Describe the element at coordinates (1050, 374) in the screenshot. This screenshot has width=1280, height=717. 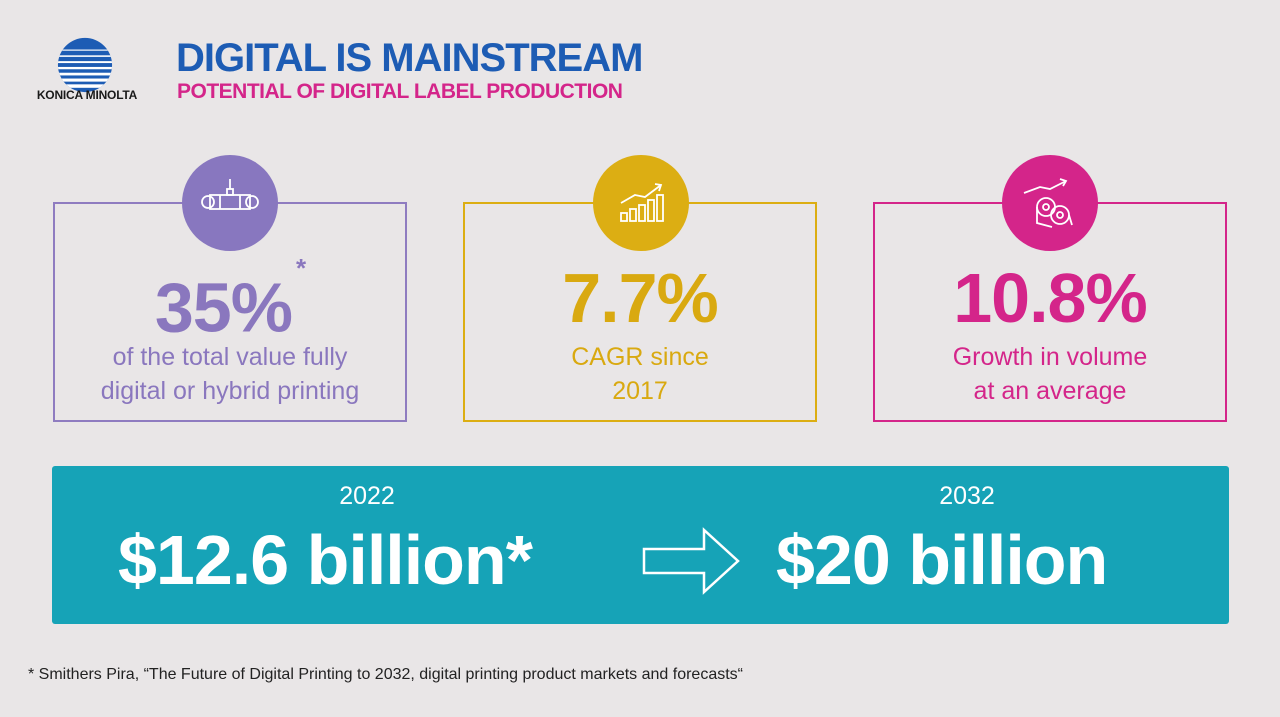
I see `stat-description: Growth in volume at an average` at that location.